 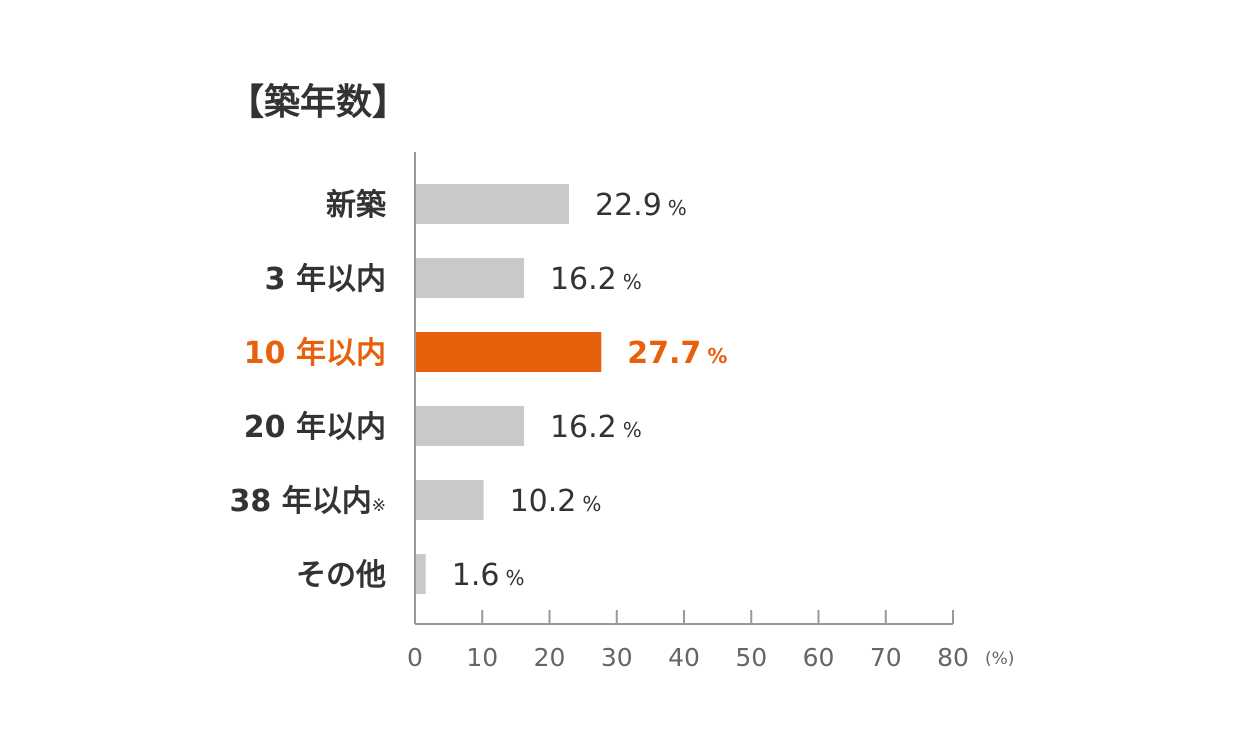 What do you see at coordinates (664, 353) in the screenshot?
I see `value-text: 27.7` at bounding box center [664, 353].